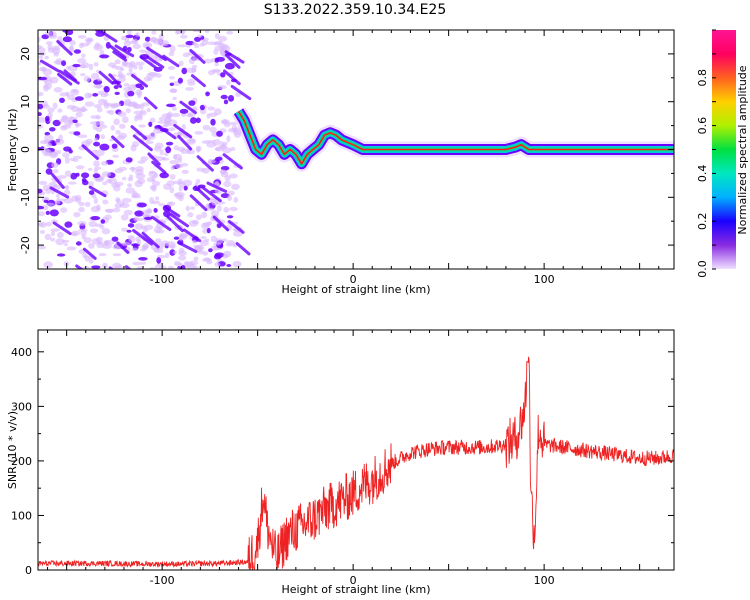 The image size is (750, 600). What do you see at coordinates (702, 174) in the screenshot?
I see `colorbar-tick-label: 0.4` at bounding box center [702, 174].